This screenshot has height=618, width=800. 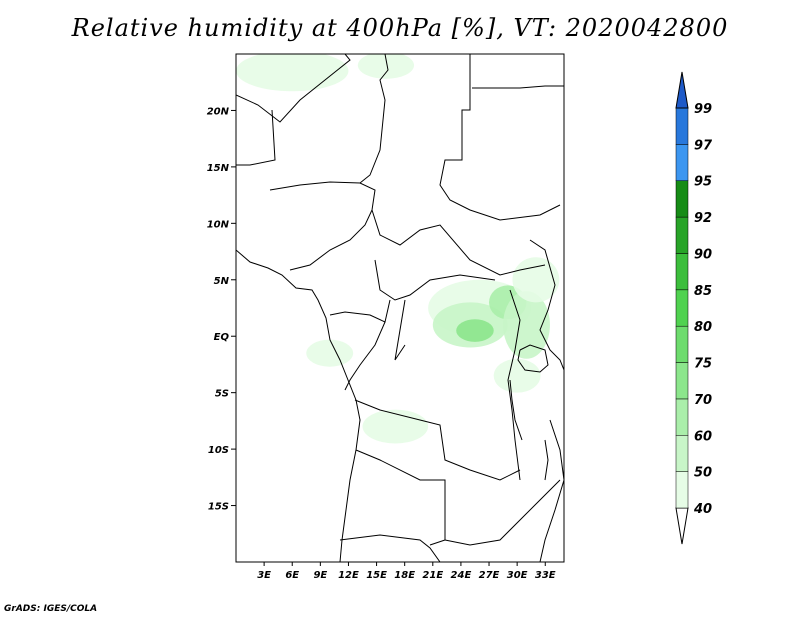 I want to click on coastline-west, so click(x=298, y=405).